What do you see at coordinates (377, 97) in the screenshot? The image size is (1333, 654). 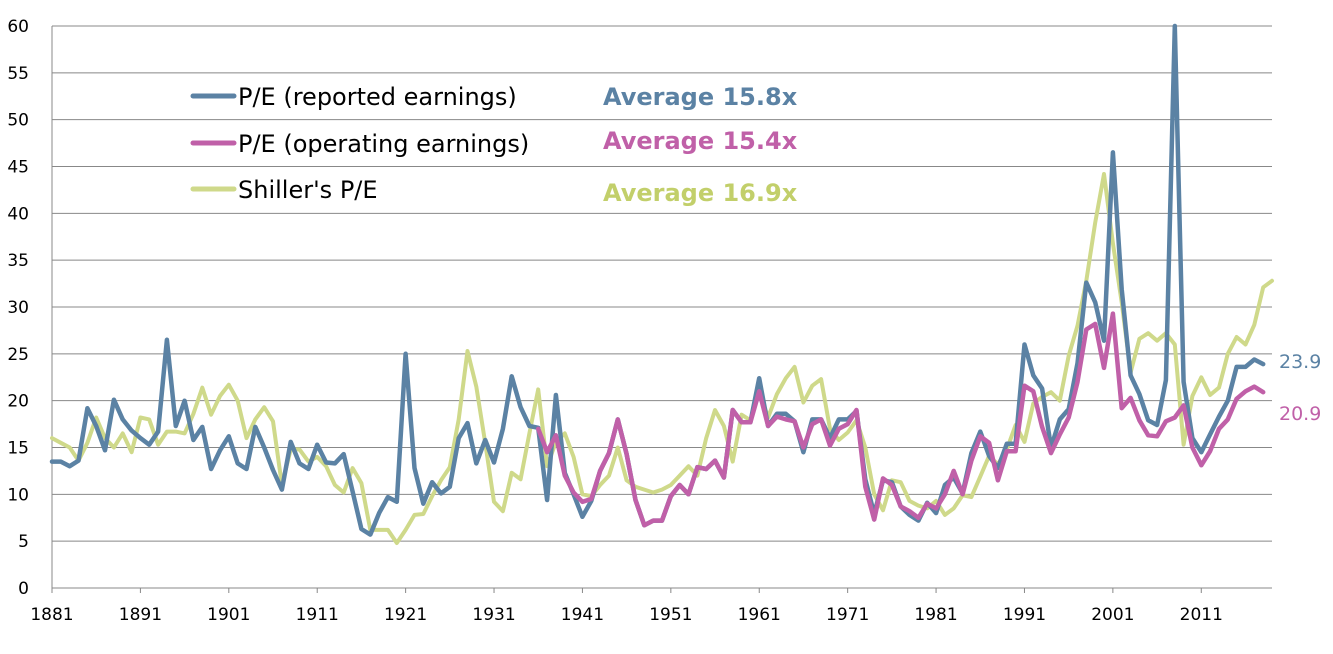 I see `legend-label-reported: P/E (reported earnings)` at bounding box center [377, 97].